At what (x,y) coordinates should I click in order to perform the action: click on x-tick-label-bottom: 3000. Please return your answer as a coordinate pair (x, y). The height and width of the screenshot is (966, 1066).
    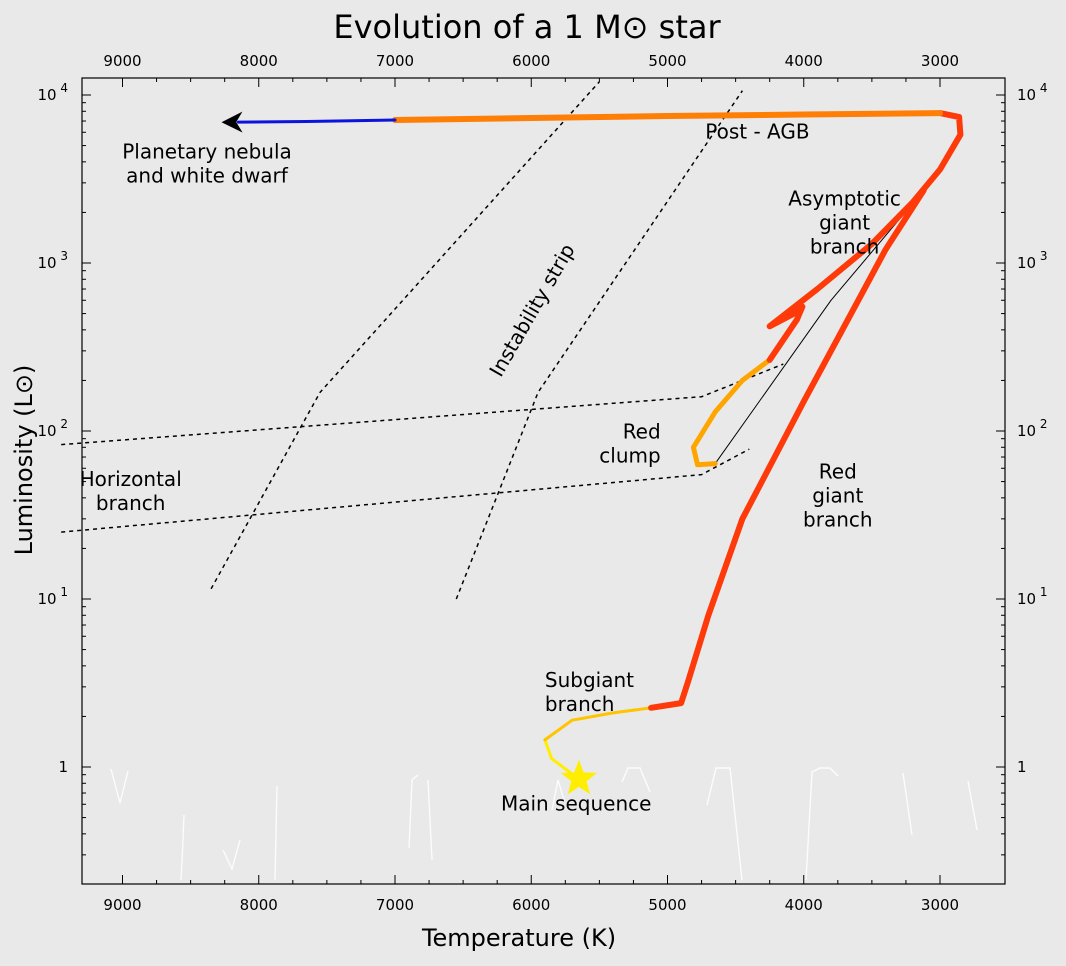
    Looking at the image, I should click on (940, 905).